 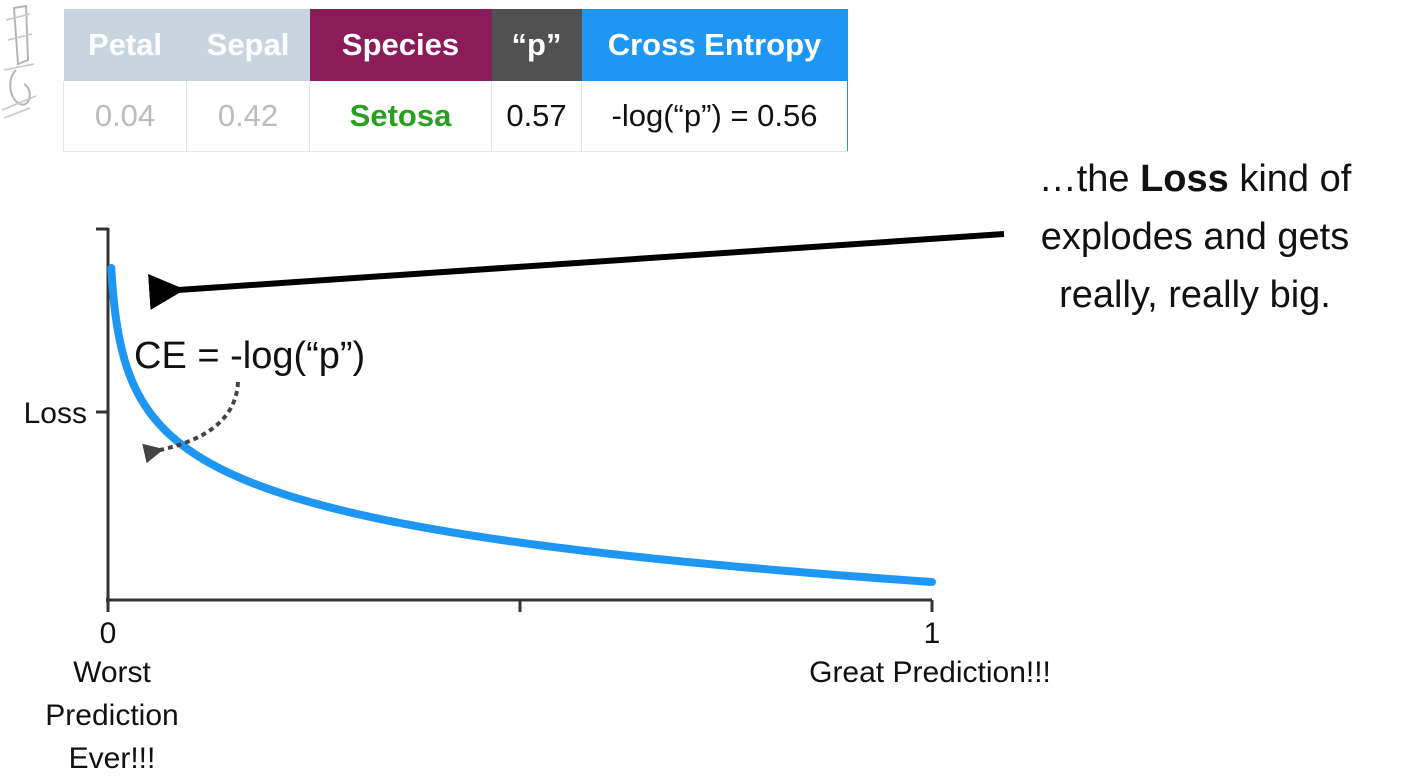 I want to click on x-caption-0-line-2: Ever!!!, so click(x=112, y=758).